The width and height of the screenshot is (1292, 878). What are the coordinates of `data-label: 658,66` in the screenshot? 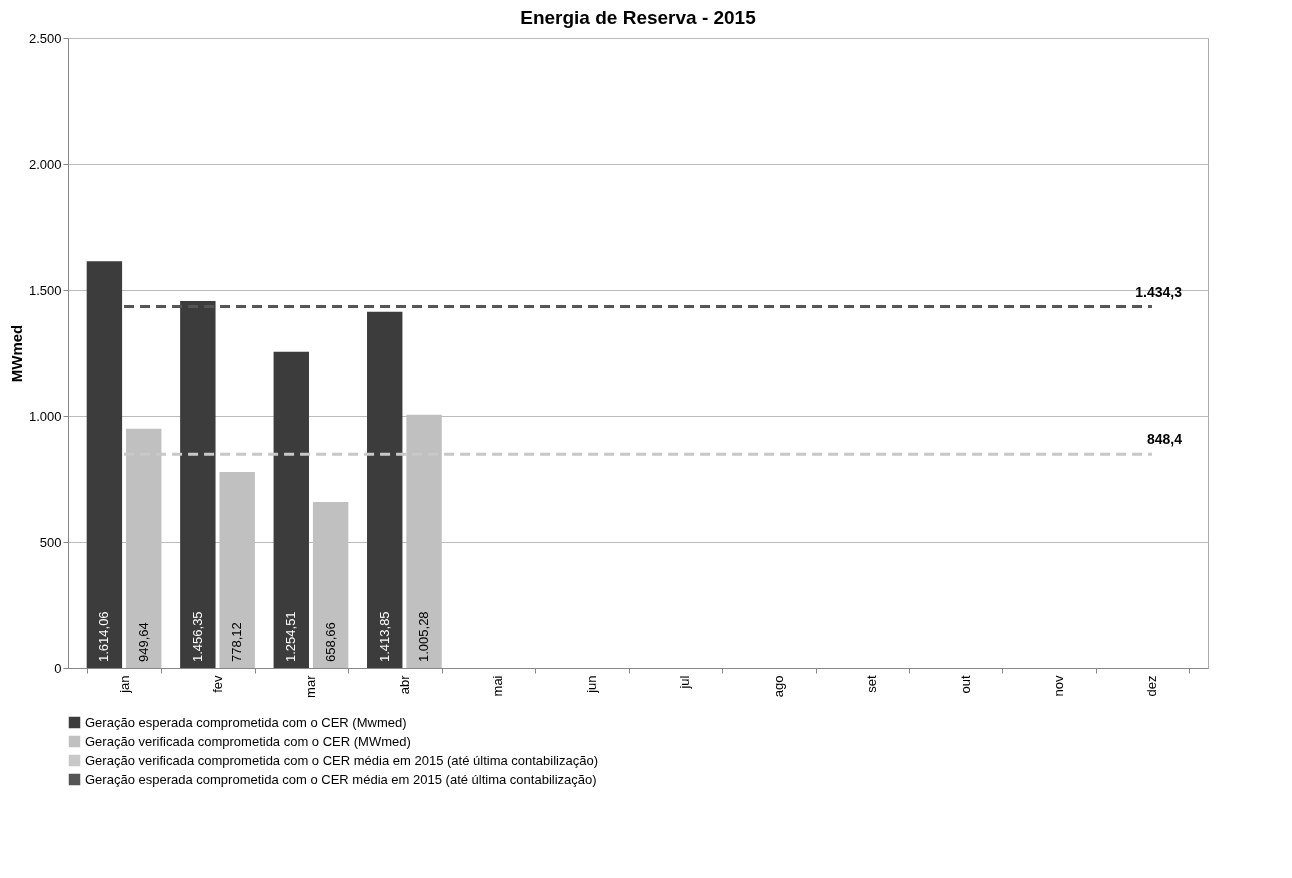 It's located at (330, 642).